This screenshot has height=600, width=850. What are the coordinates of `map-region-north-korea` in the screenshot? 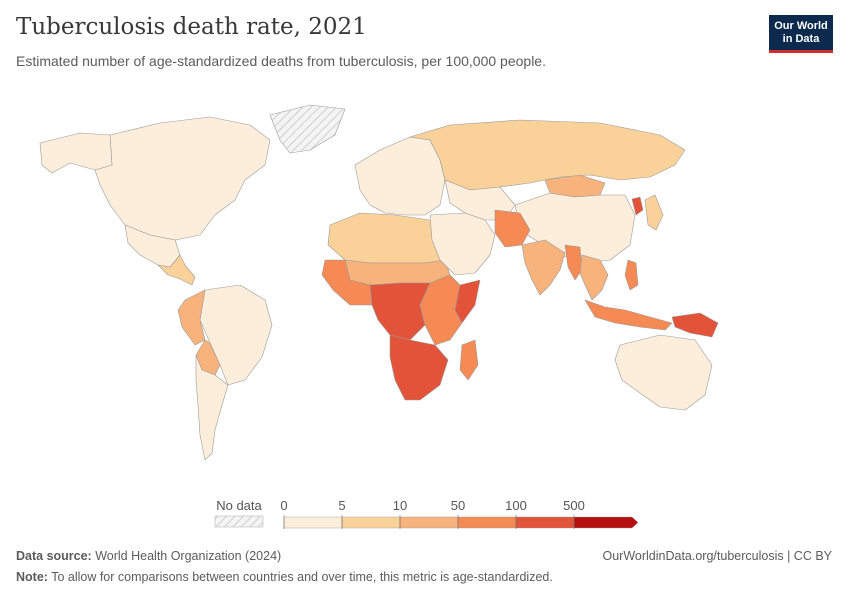 It's located at (637, 206).